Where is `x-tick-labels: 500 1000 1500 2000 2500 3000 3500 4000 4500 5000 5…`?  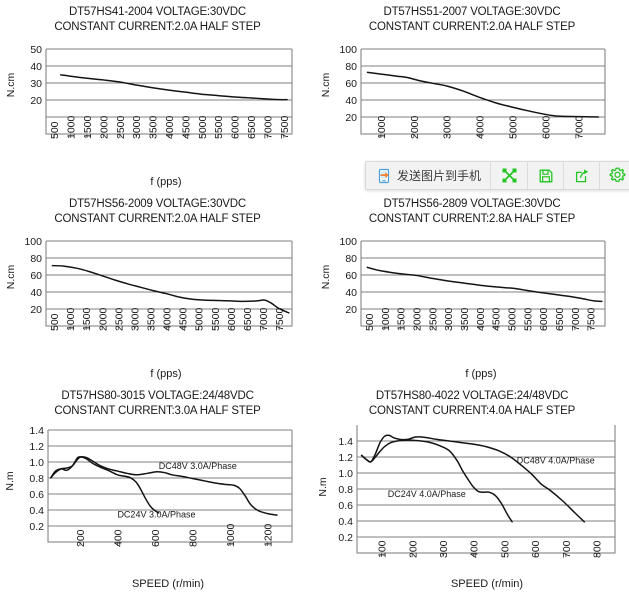
x-tick-labels: 500 1000 1500 2000 2500 3000 3500 4000 4500 5000 5… is located at coordinates (481, 319).